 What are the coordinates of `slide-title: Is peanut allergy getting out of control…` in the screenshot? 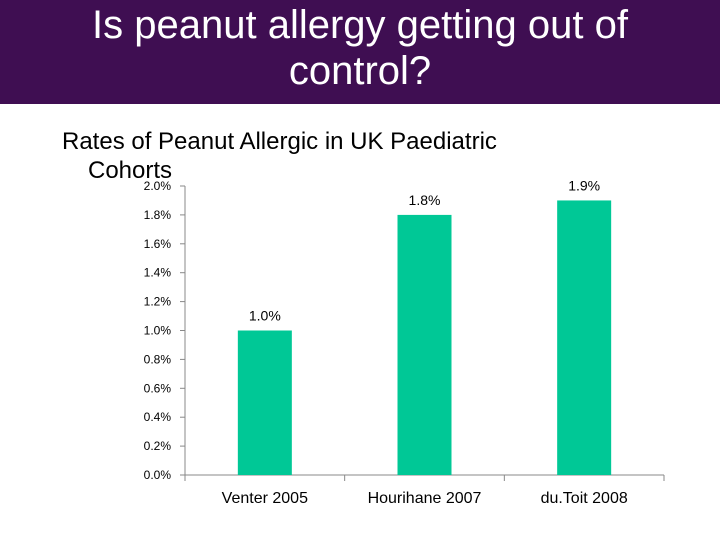 It's located at (360, 48).